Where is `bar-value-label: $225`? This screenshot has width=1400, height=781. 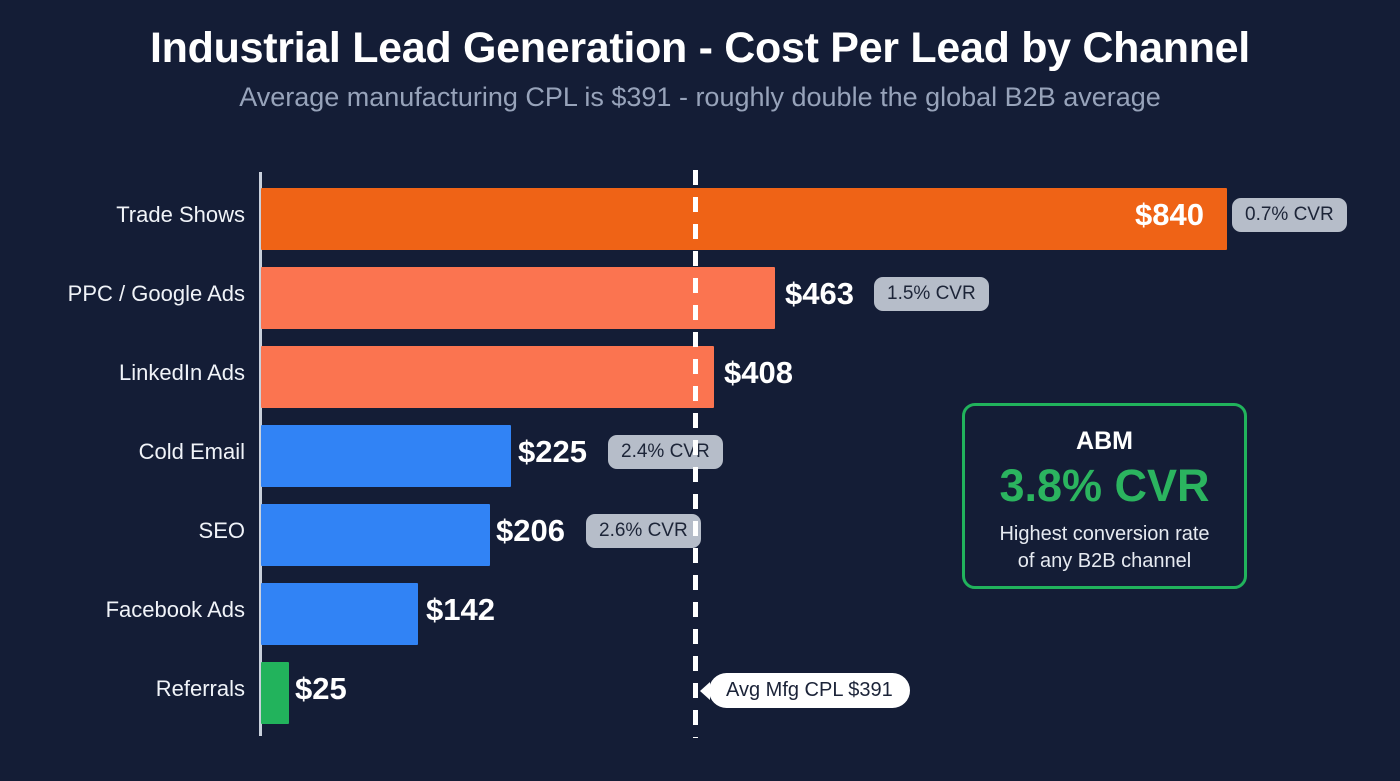 bar-value-label: $225 is located at coordinates (552, 451).